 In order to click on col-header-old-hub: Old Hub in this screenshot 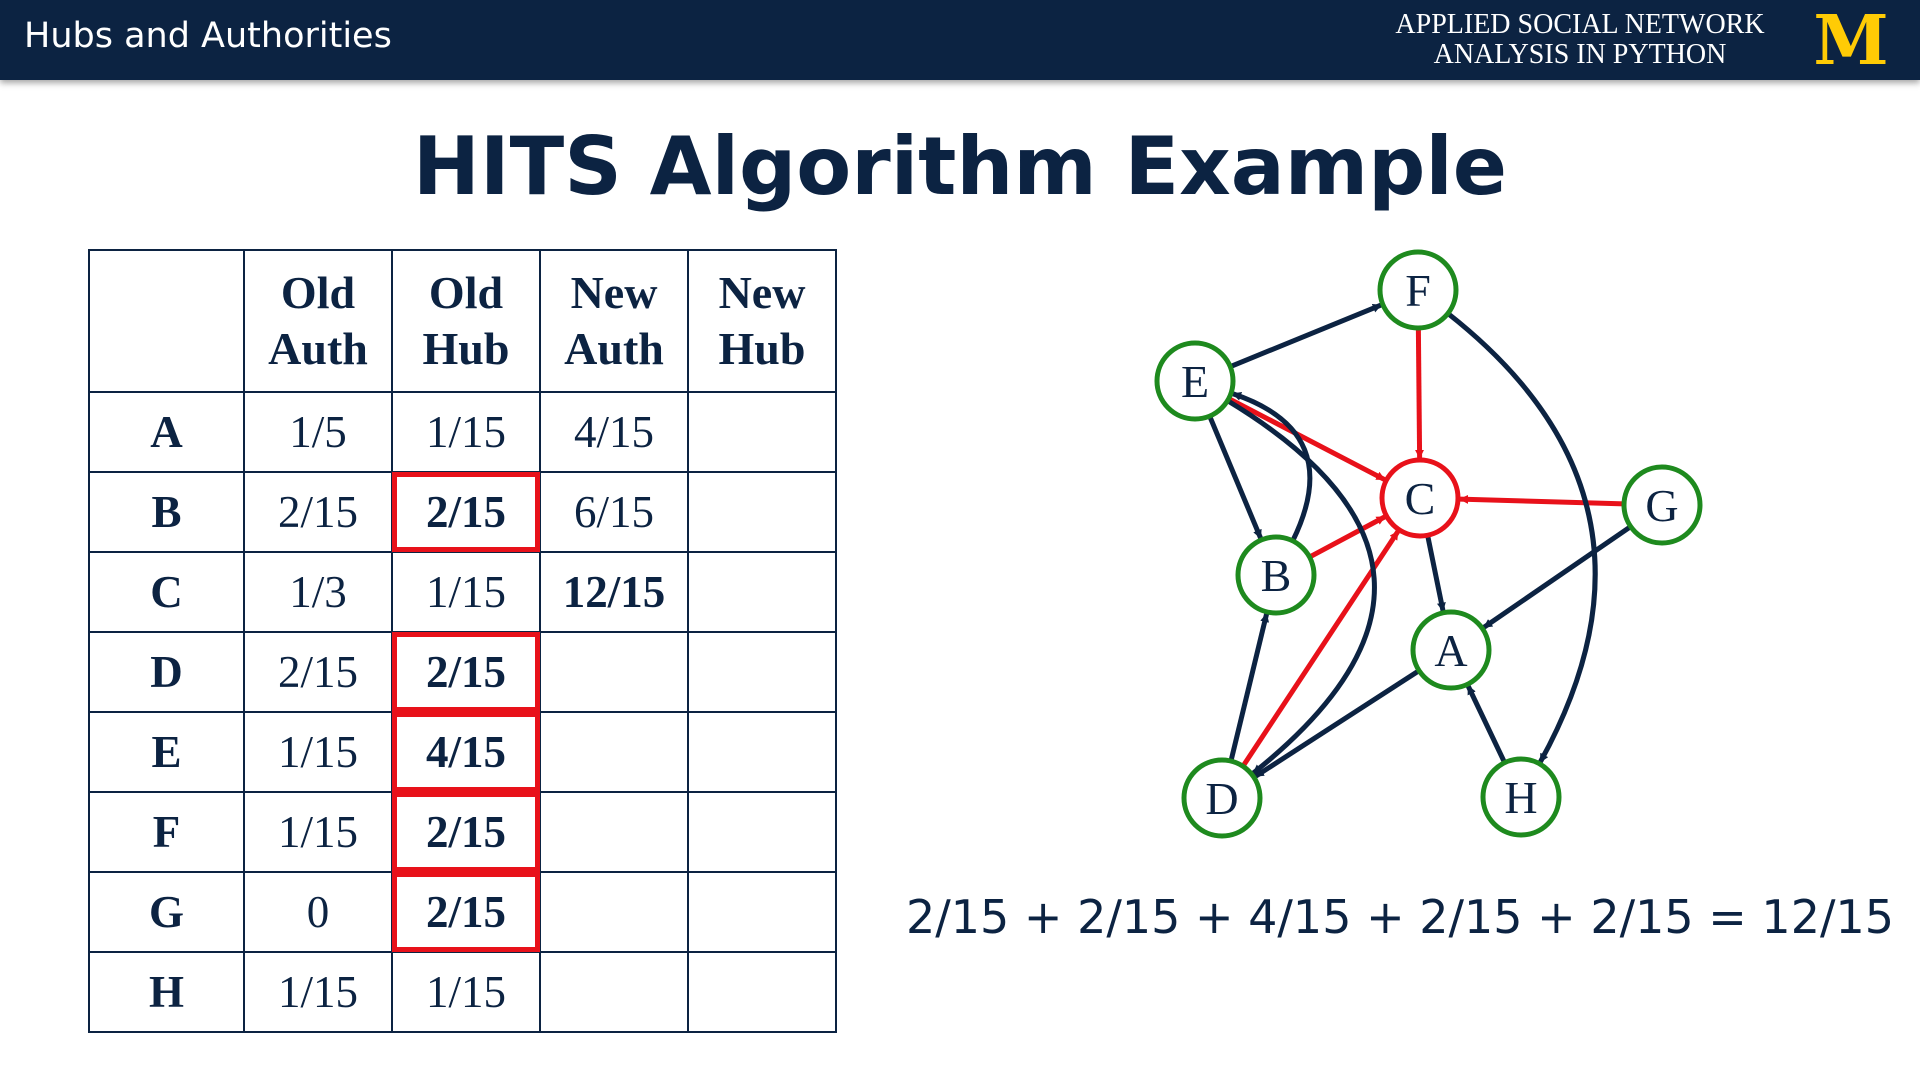, I will do `click(466, 321)`.